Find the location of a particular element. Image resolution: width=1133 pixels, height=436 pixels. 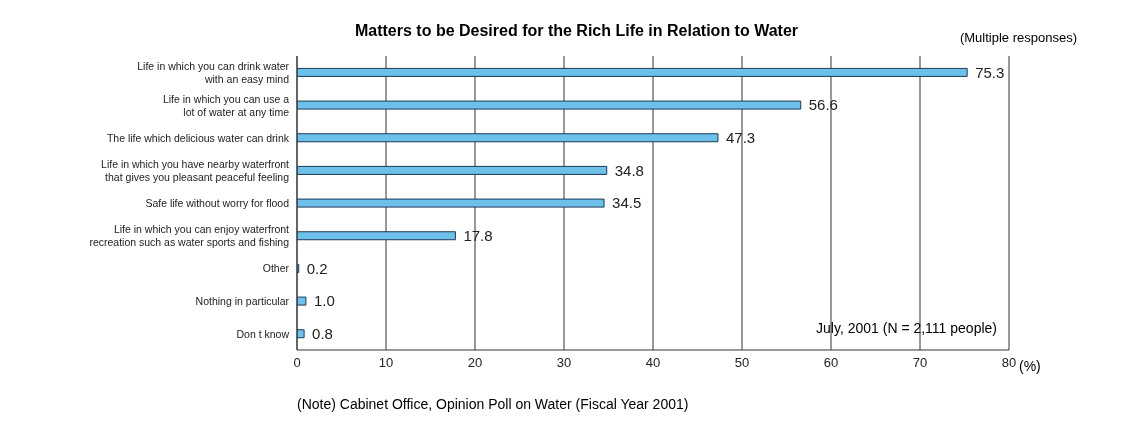

x-tick-label: 60 is located at coordinates (831, 363).